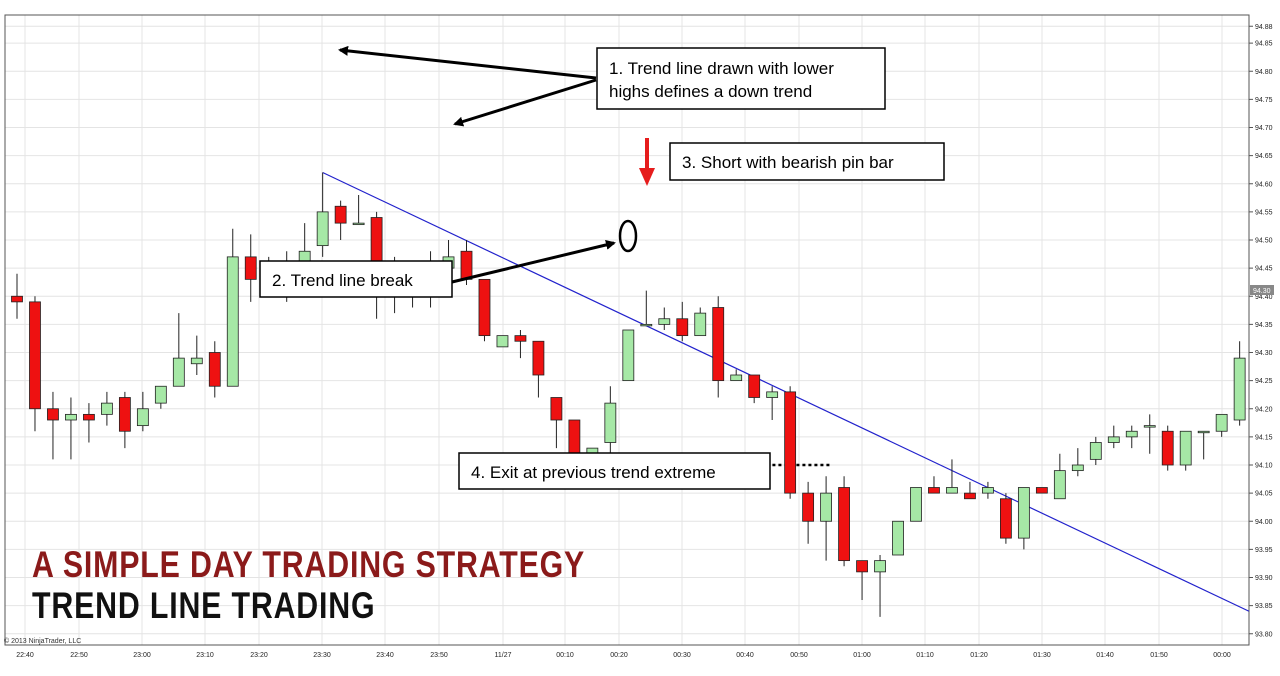 The width and height of the screenshot is (1280, 676). What do you see at coordinates (593, 472) in the screenshot?
I see `annotation-text: 4. Exit at previous trend extreme` at bounding box center [593, 472].